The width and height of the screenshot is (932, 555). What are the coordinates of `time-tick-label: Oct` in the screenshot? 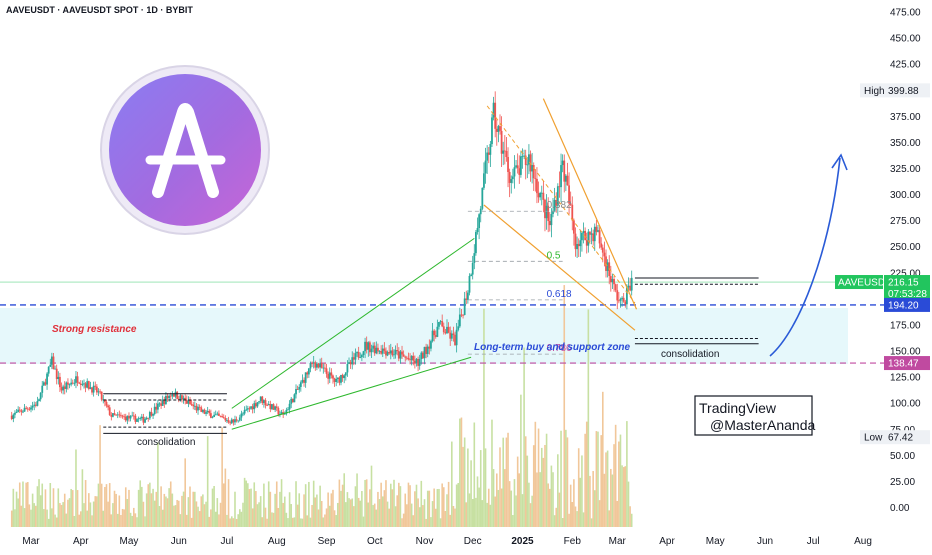 It's located at (375, 541).